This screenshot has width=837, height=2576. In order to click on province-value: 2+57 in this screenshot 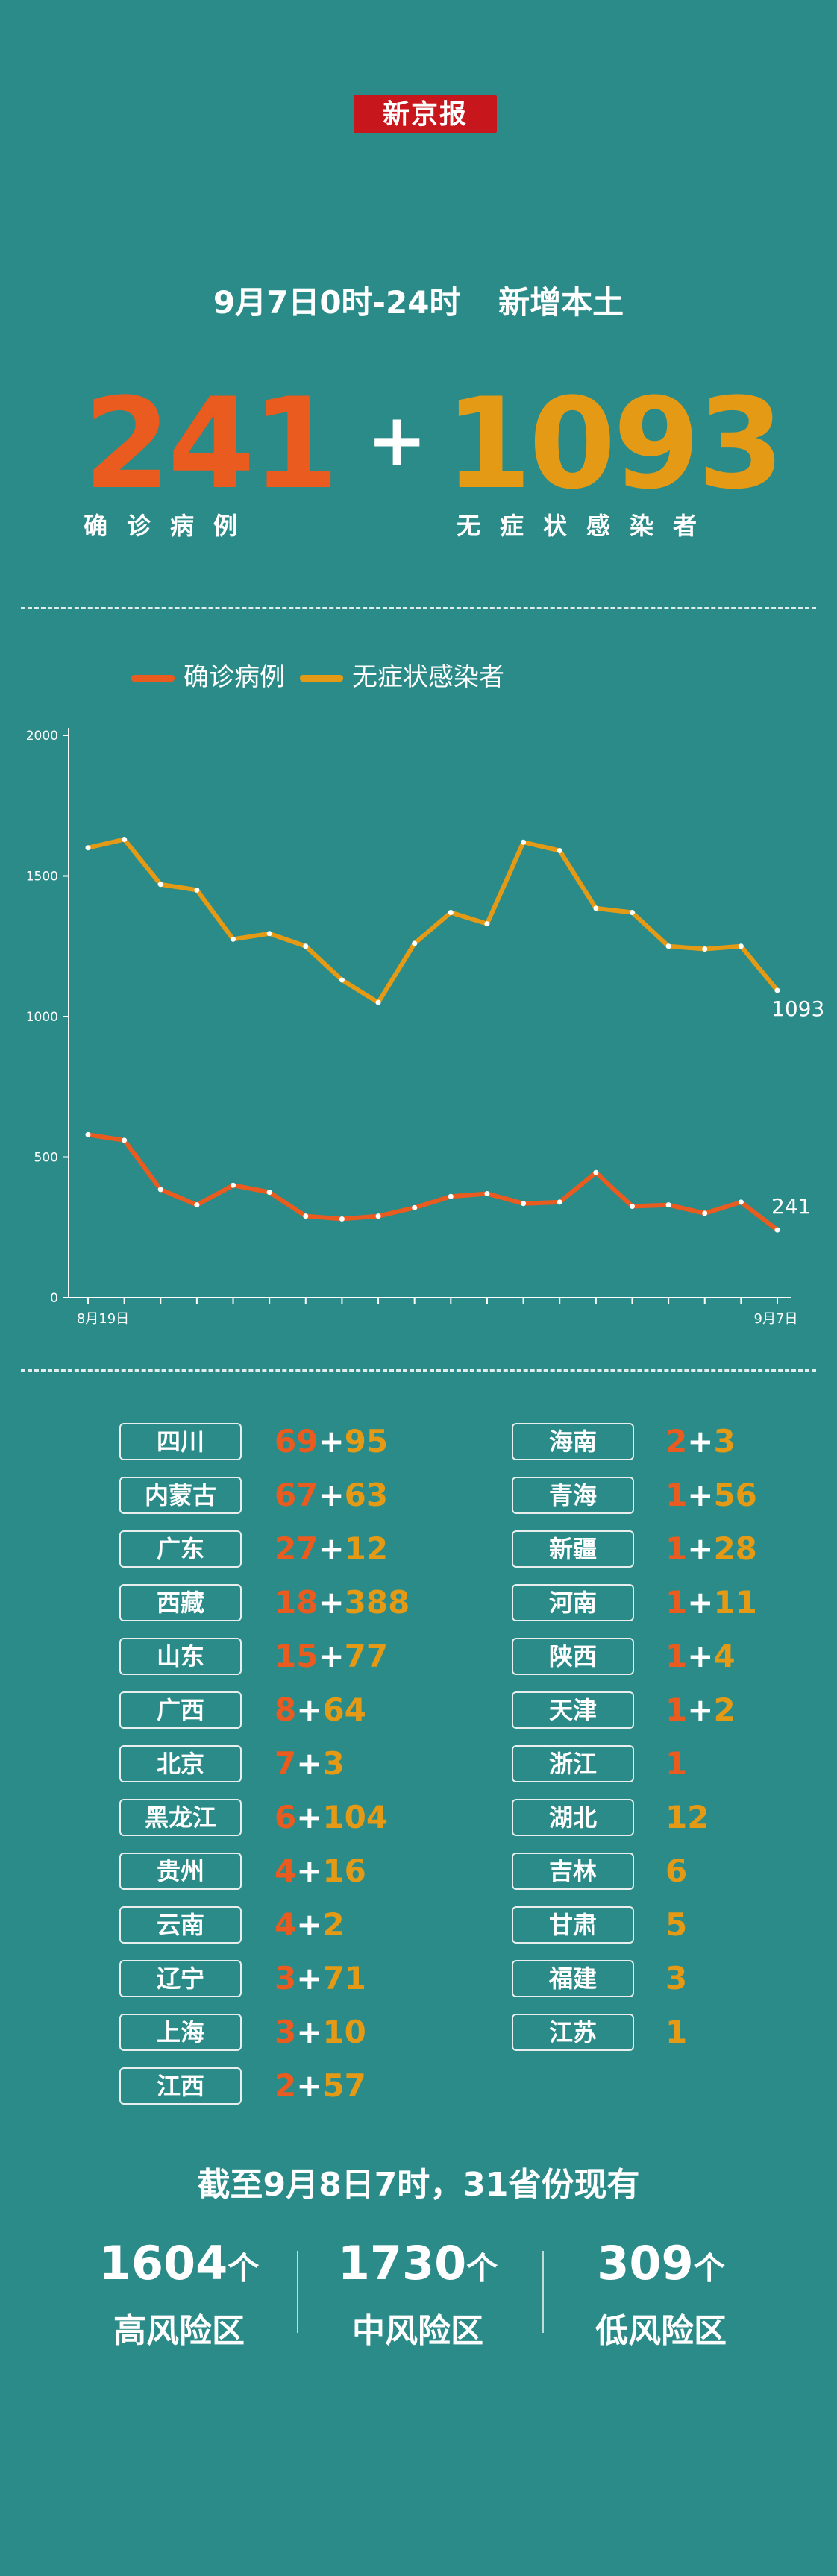, I will do `click(320, 2086)`.